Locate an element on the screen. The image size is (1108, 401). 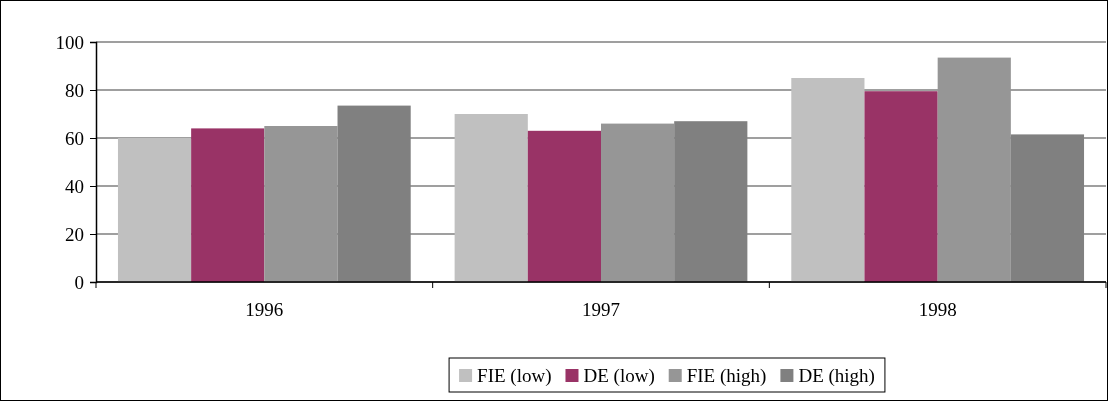
x-tick-label: 1998 is located at coordinates (937, 309).